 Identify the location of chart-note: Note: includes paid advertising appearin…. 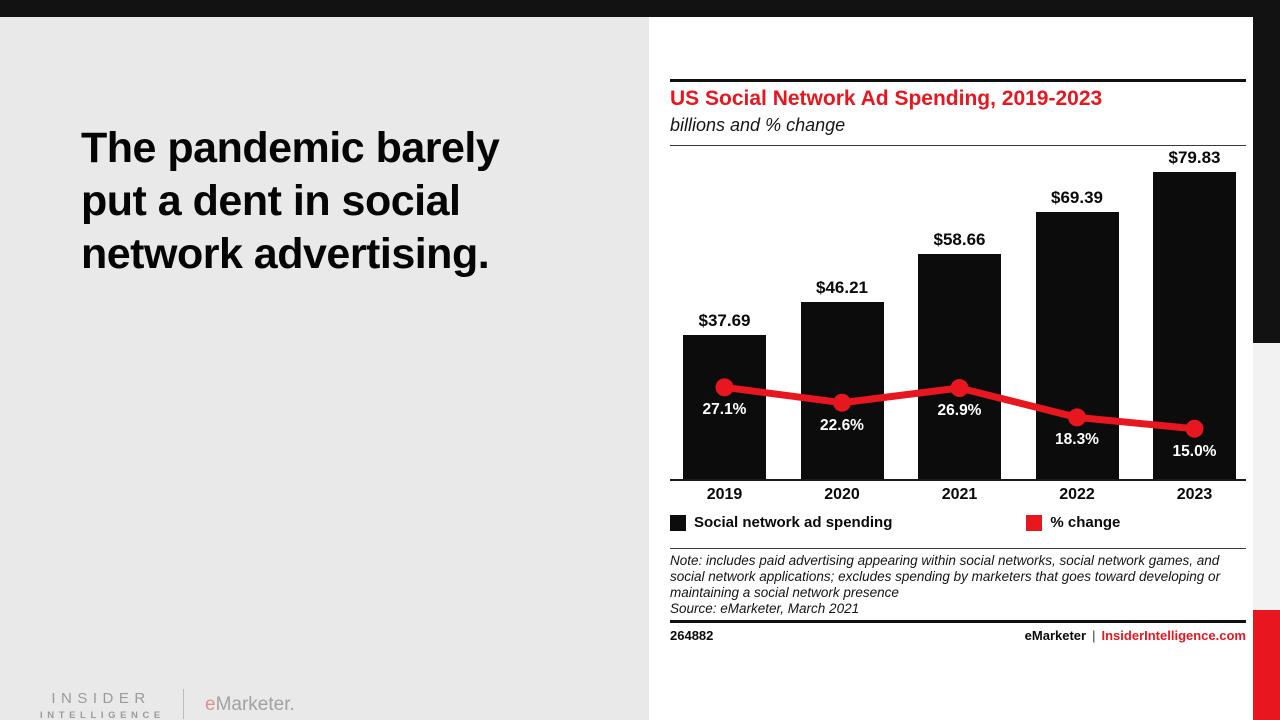
(945, 576).